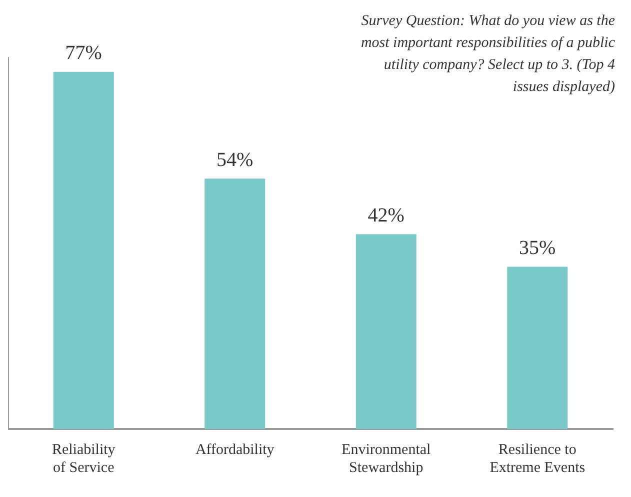 This screenshot has width=631, height=497. What do you see at coordinates (487, 54) in the screenshot?
I see `chart-title: Survey Question: What do you view as the most important responsibilities of a public utility company? Select up to 3. (Top 4 issues displayed)` at bounding box center [487, 54].